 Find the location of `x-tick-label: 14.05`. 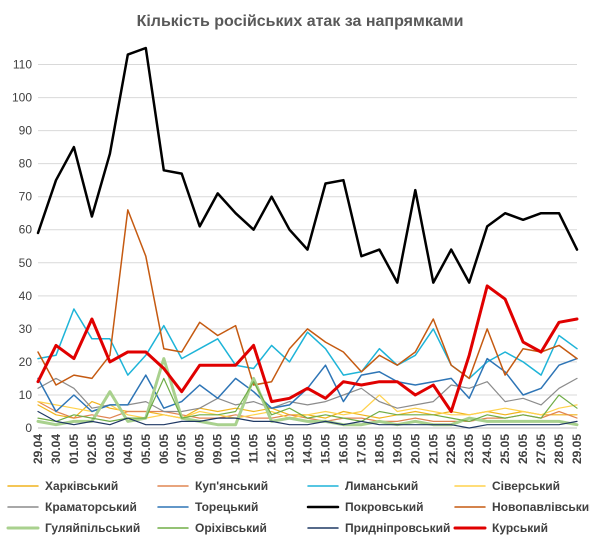

x-tick-label: 14.05 is located at coordinates (308, 449).